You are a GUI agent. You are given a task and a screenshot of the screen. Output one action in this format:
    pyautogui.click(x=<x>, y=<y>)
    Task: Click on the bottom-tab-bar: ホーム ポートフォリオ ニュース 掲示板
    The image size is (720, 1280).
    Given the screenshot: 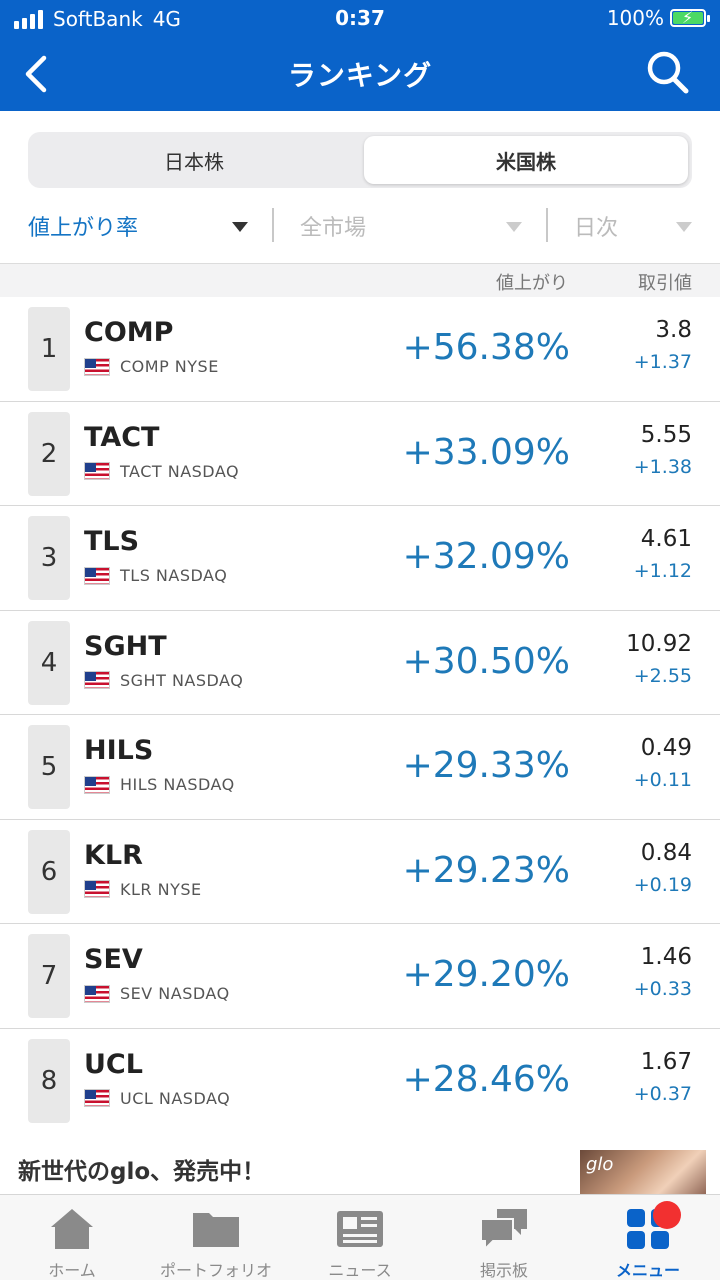 What is the action you would take?
    pyautogui.click(x=360, y=1237)
    